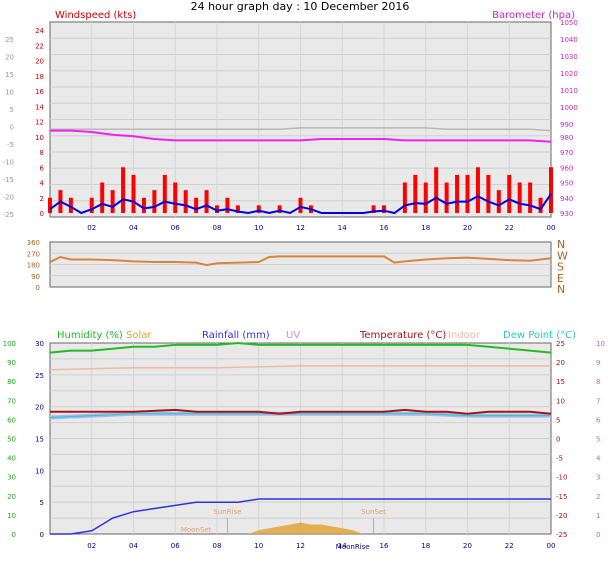  I want to click on outer-tick-label: 5, so click(12, 110).